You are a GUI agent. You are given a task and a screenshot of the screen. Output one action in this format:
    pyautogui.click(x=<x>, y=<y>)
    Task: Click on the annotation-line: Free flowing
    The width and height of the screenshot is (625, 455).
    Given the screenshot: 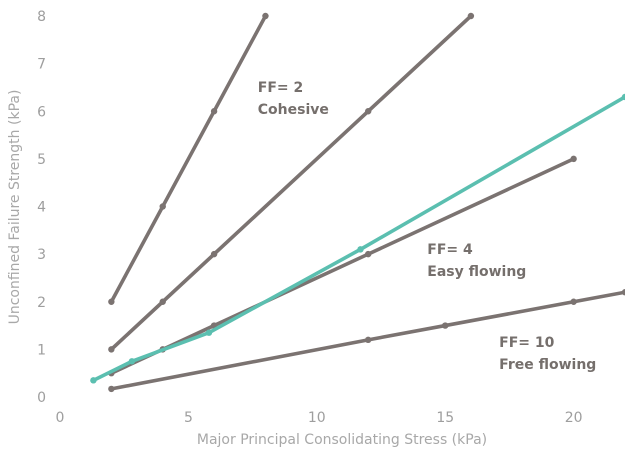 What is the action you would take?
    pyautogui.click(x=547, y=365)
    